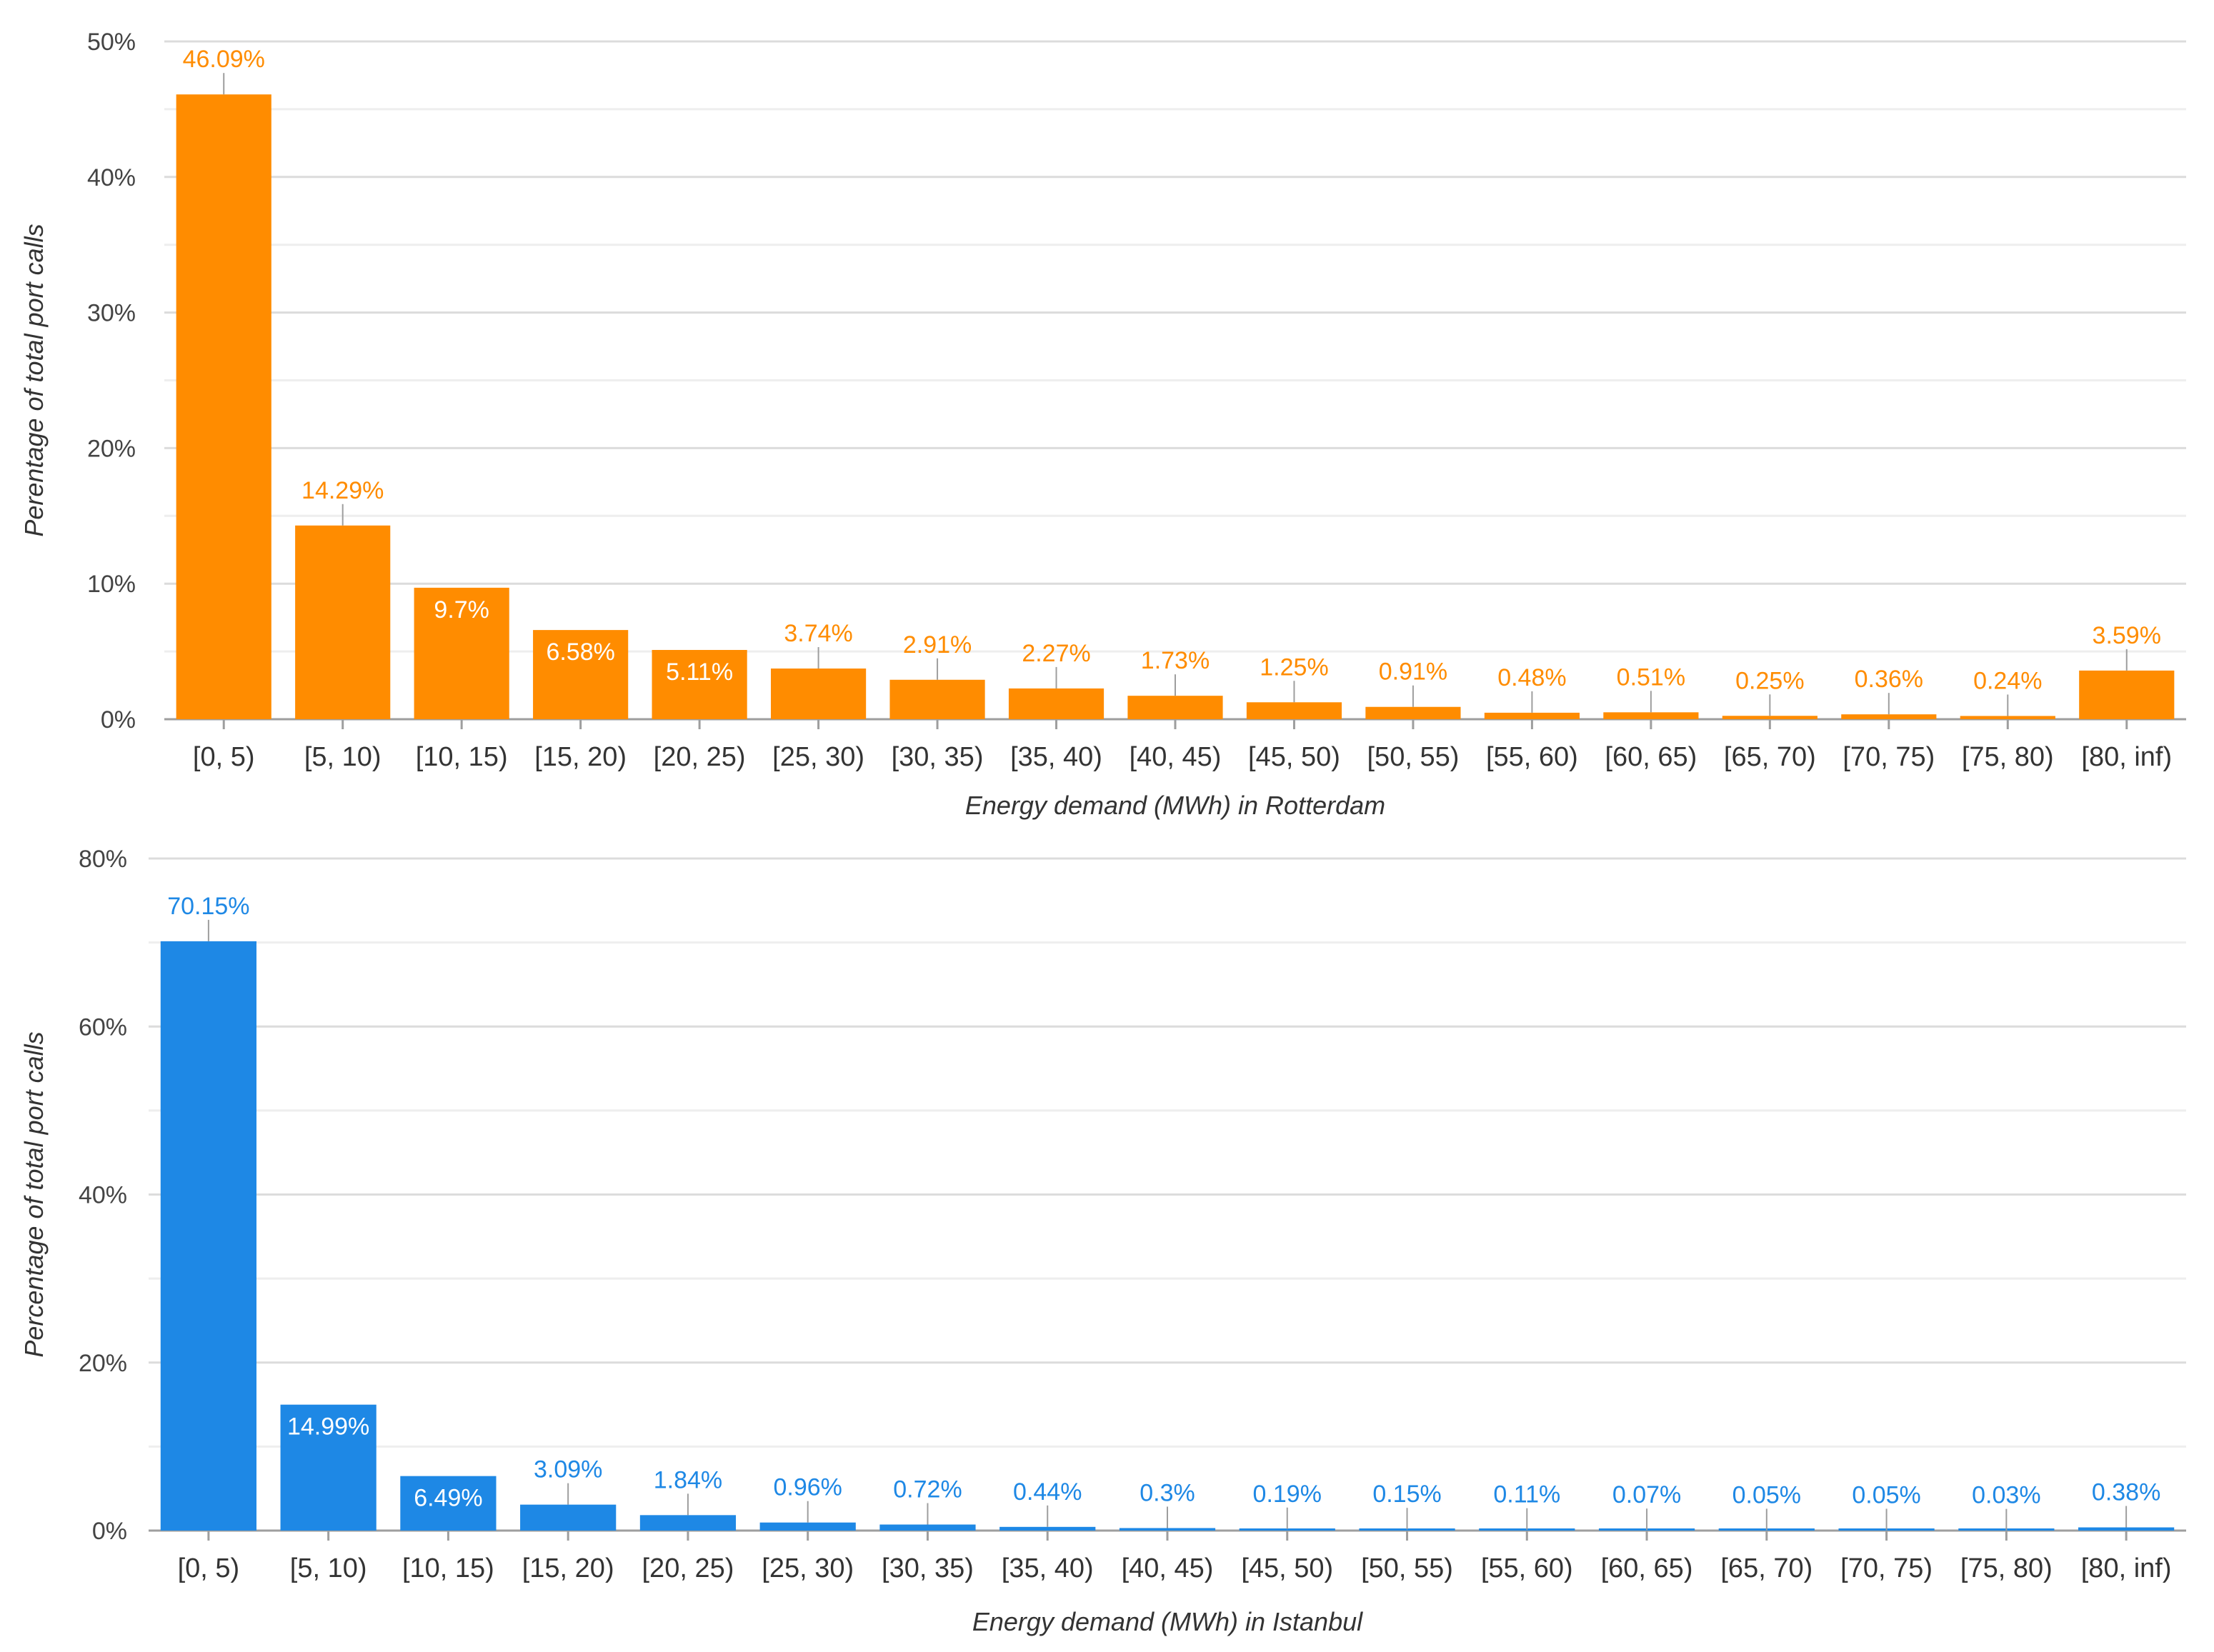  Describe the element at coordinates (808, 1568) in the screenshot. I see `istanbul-category-label: [25, 30)` at that location.